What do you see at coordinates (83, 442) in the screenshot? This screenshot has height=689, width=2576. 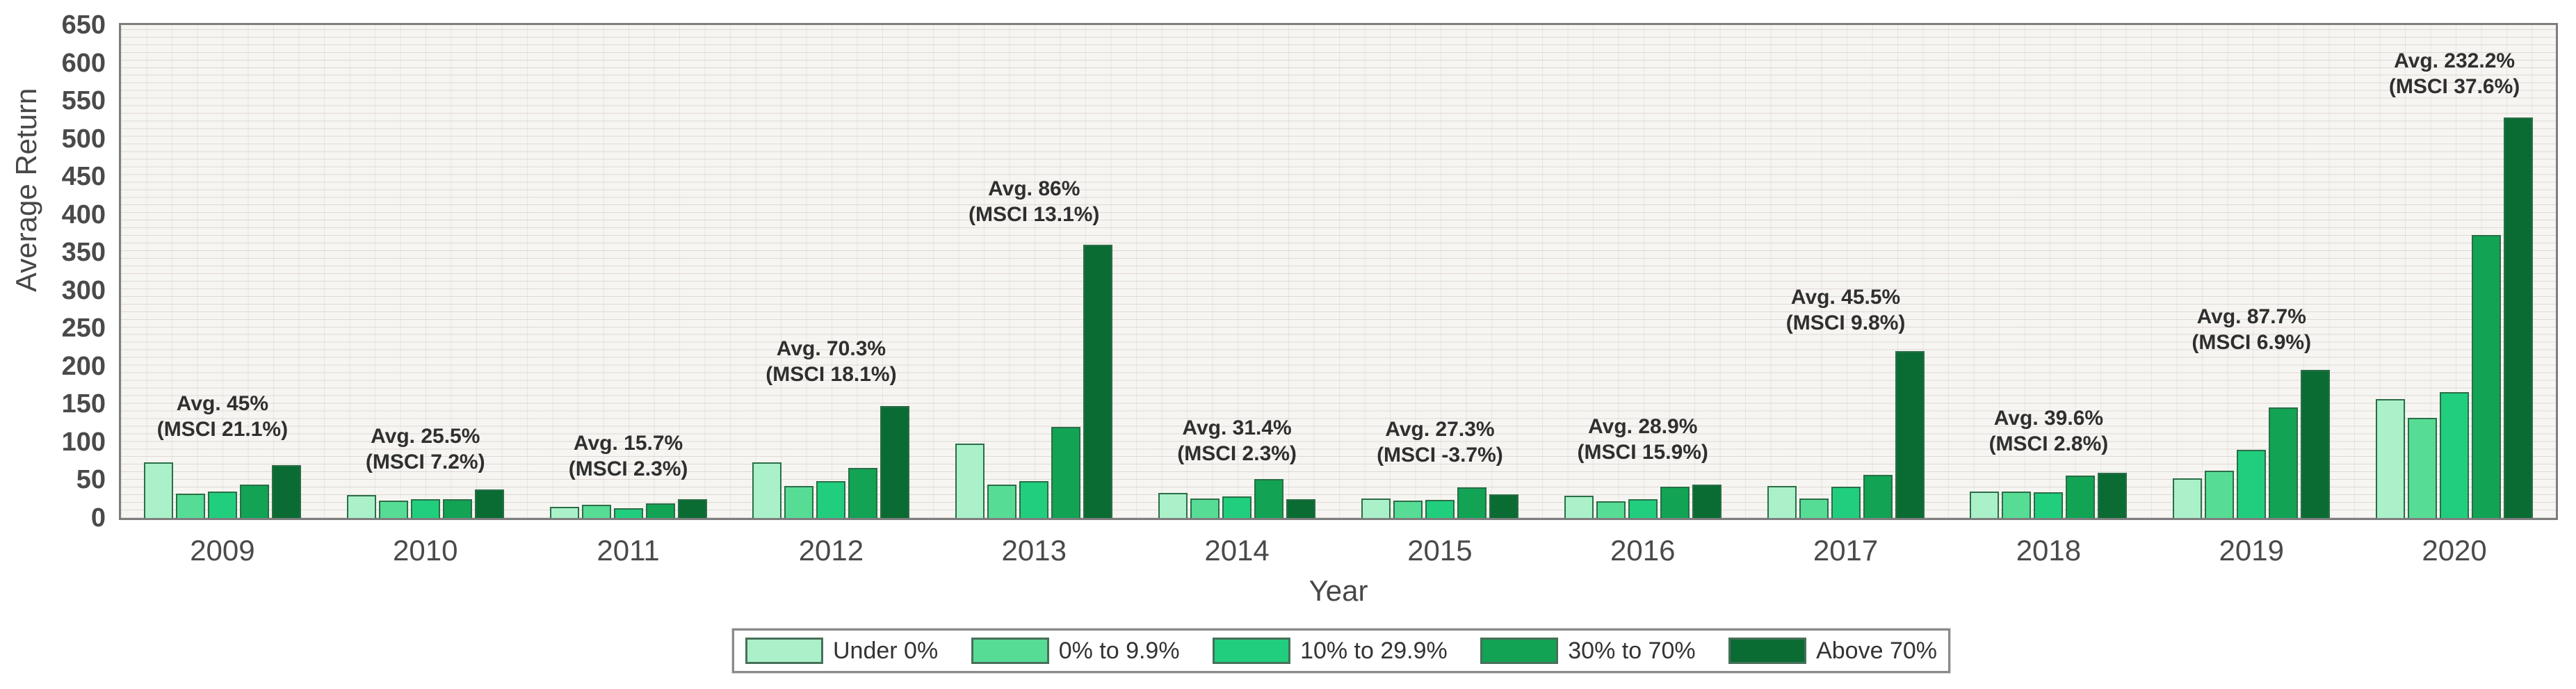 I see `y-tick-label-100: 100` at bounding box center [83, 442].